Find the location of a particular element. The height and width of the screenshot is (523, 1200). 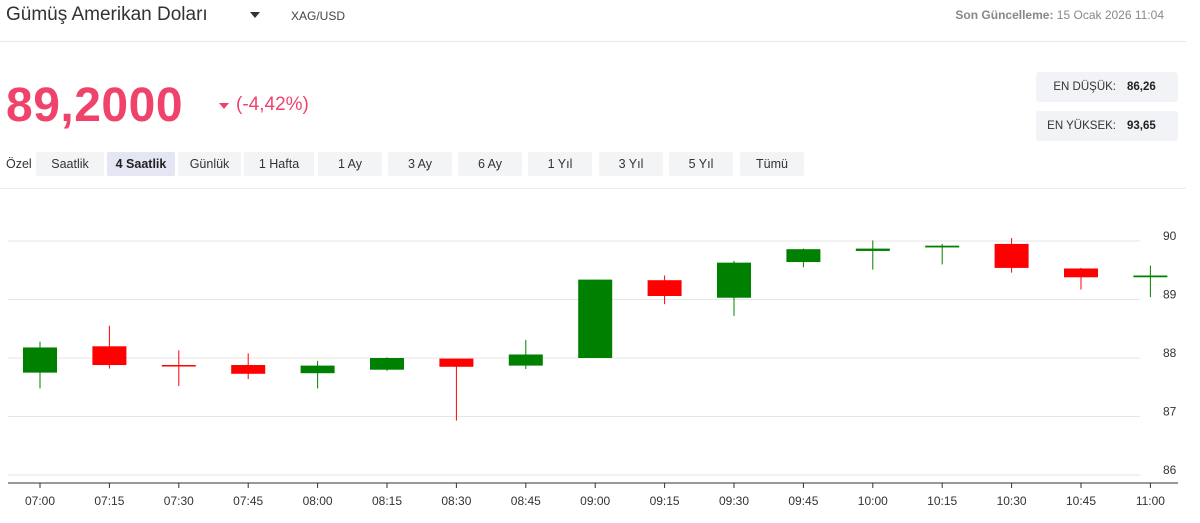

symbol-label: XAG/USD is located at coordinates (318, 16).